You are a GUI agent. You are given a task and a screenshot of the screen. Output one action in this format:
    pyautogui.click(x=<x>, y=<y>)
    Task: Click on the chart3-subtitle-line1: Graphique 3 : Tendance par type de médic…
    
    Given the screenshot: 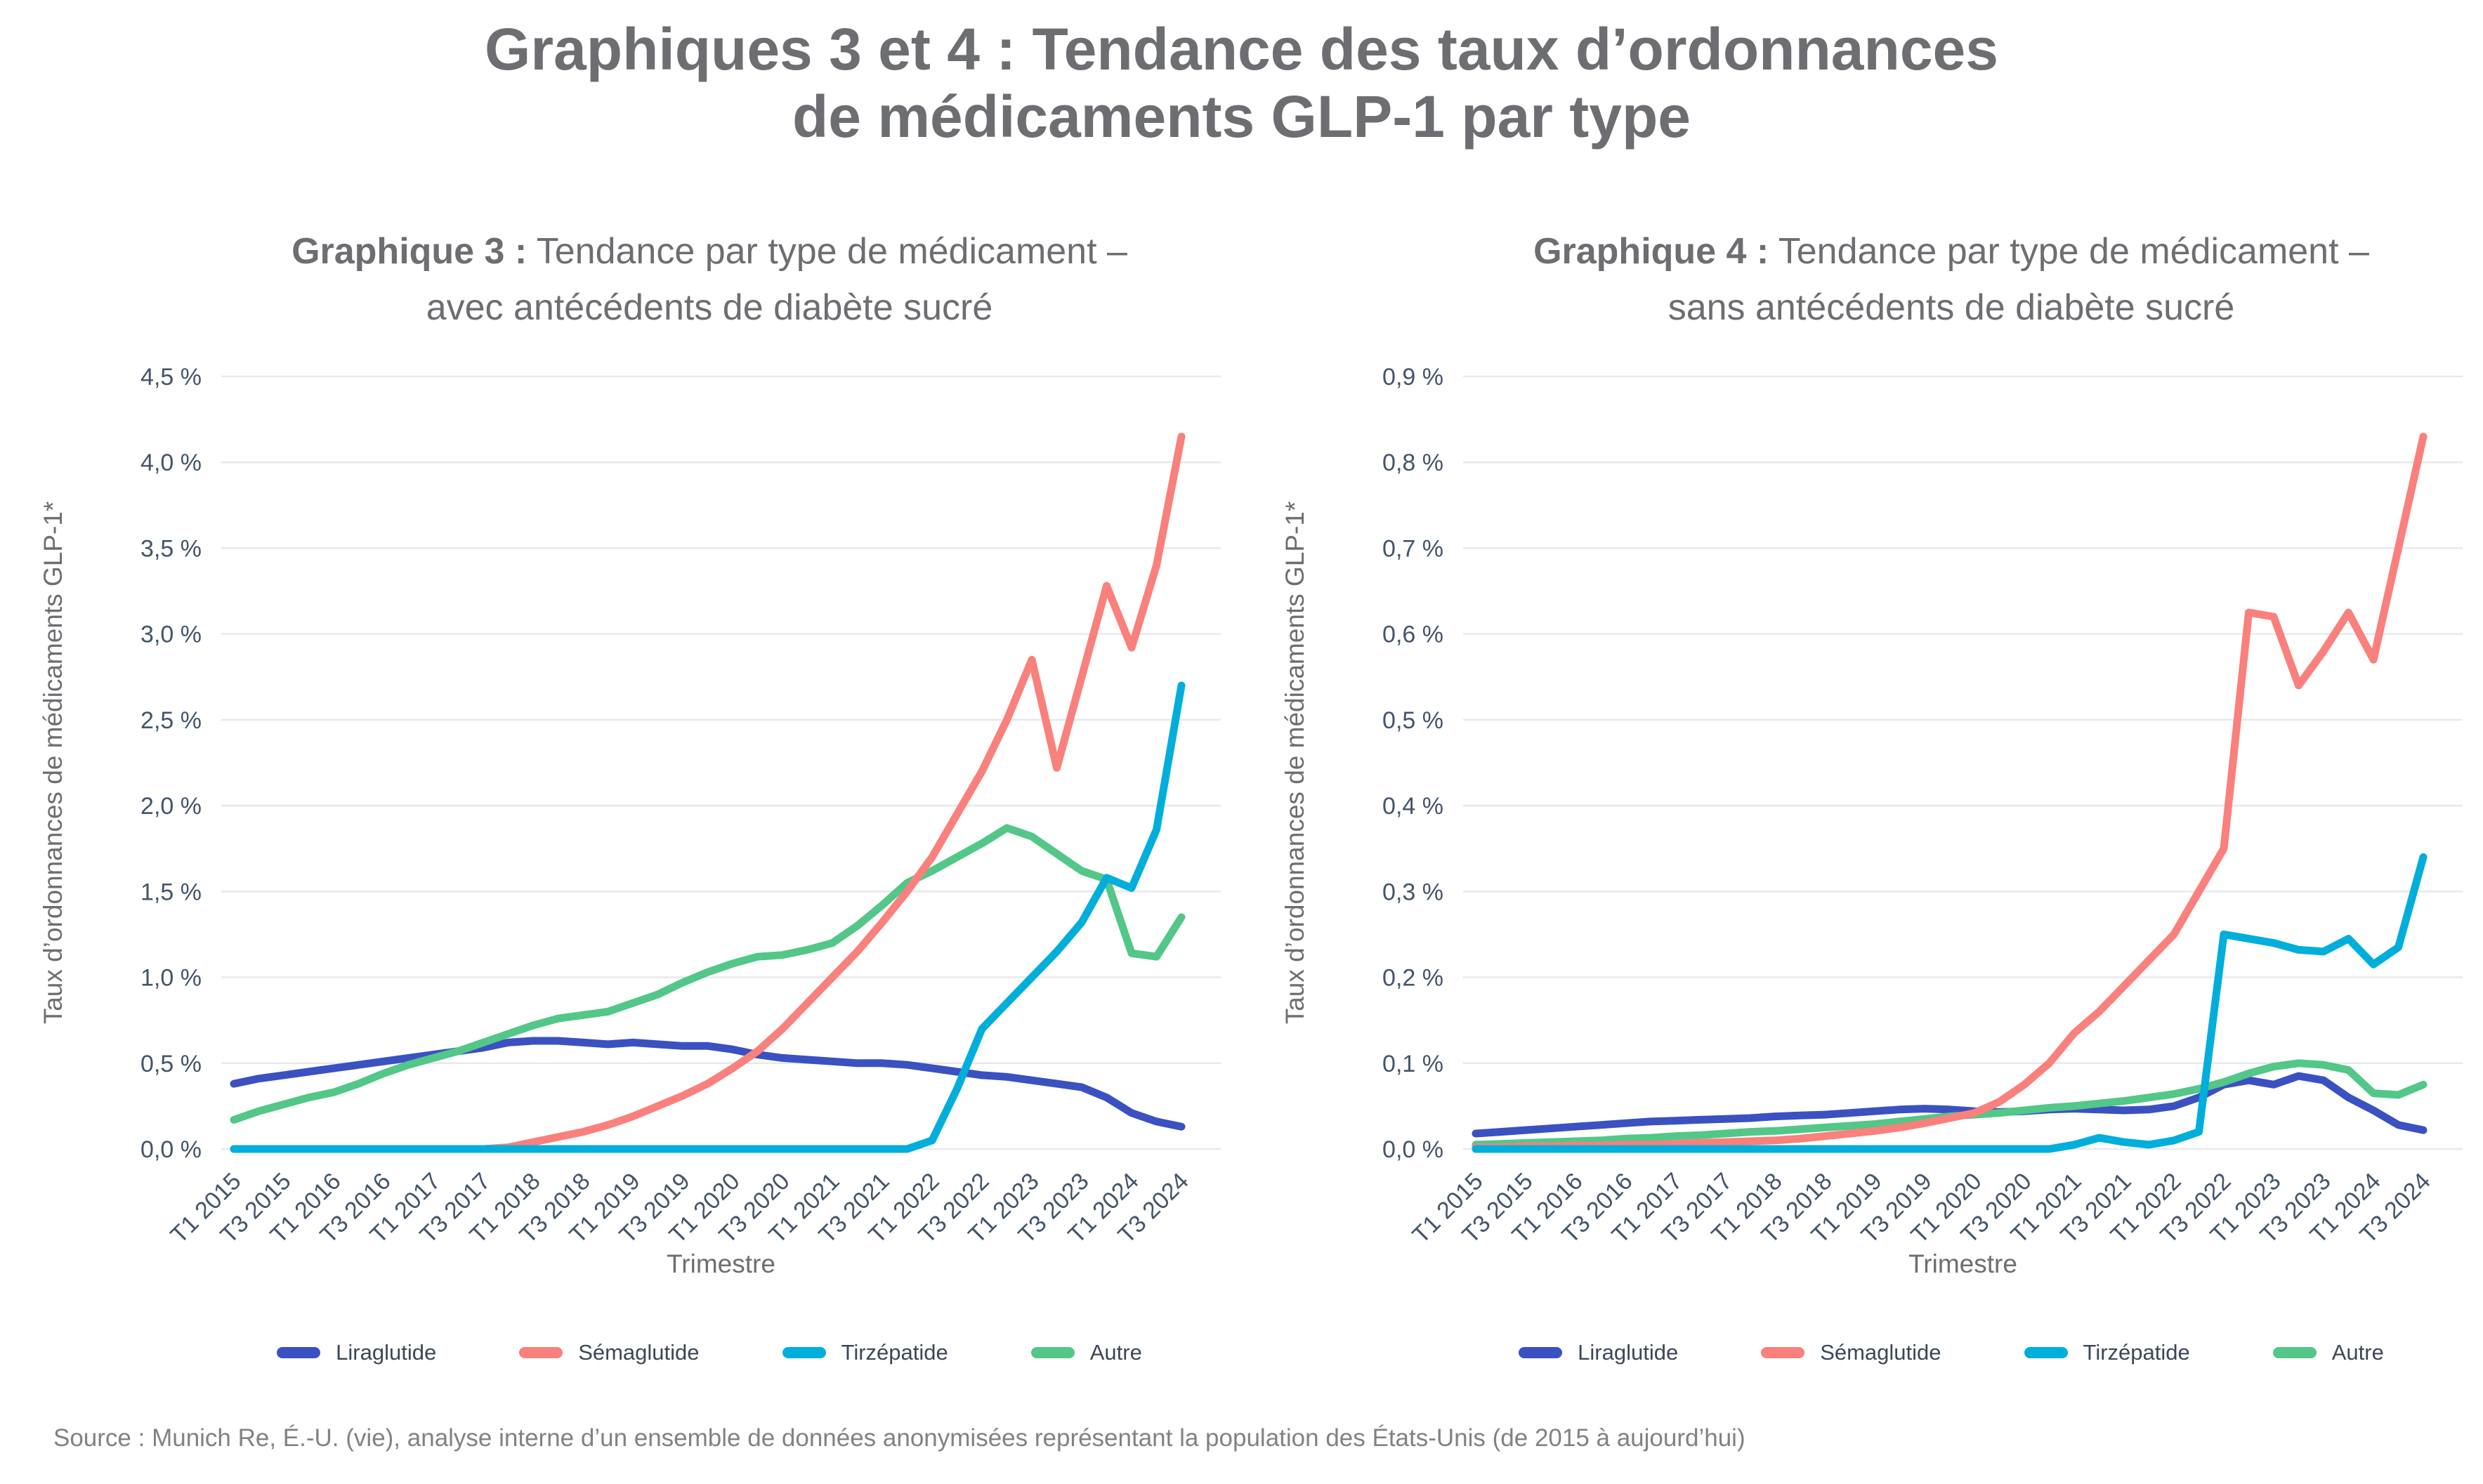 What is the action you would take?
    pyautogui.click(x=709, y=252)
    